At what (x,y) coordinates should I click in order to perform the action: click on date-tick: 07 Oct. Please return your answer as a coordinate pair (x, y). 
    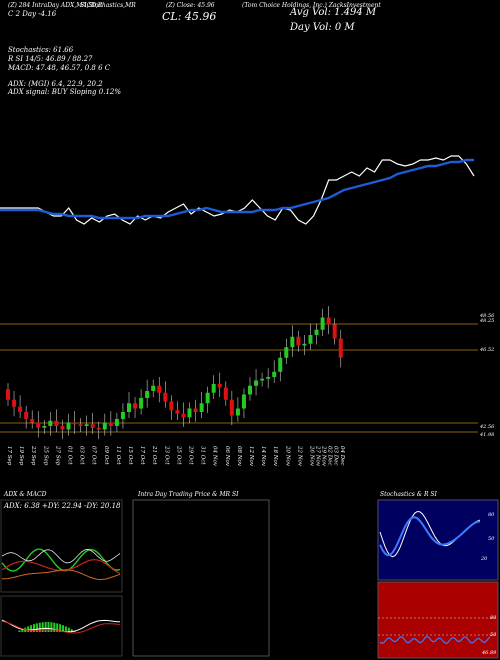
    Looking at the image, I should click on (94, 455).